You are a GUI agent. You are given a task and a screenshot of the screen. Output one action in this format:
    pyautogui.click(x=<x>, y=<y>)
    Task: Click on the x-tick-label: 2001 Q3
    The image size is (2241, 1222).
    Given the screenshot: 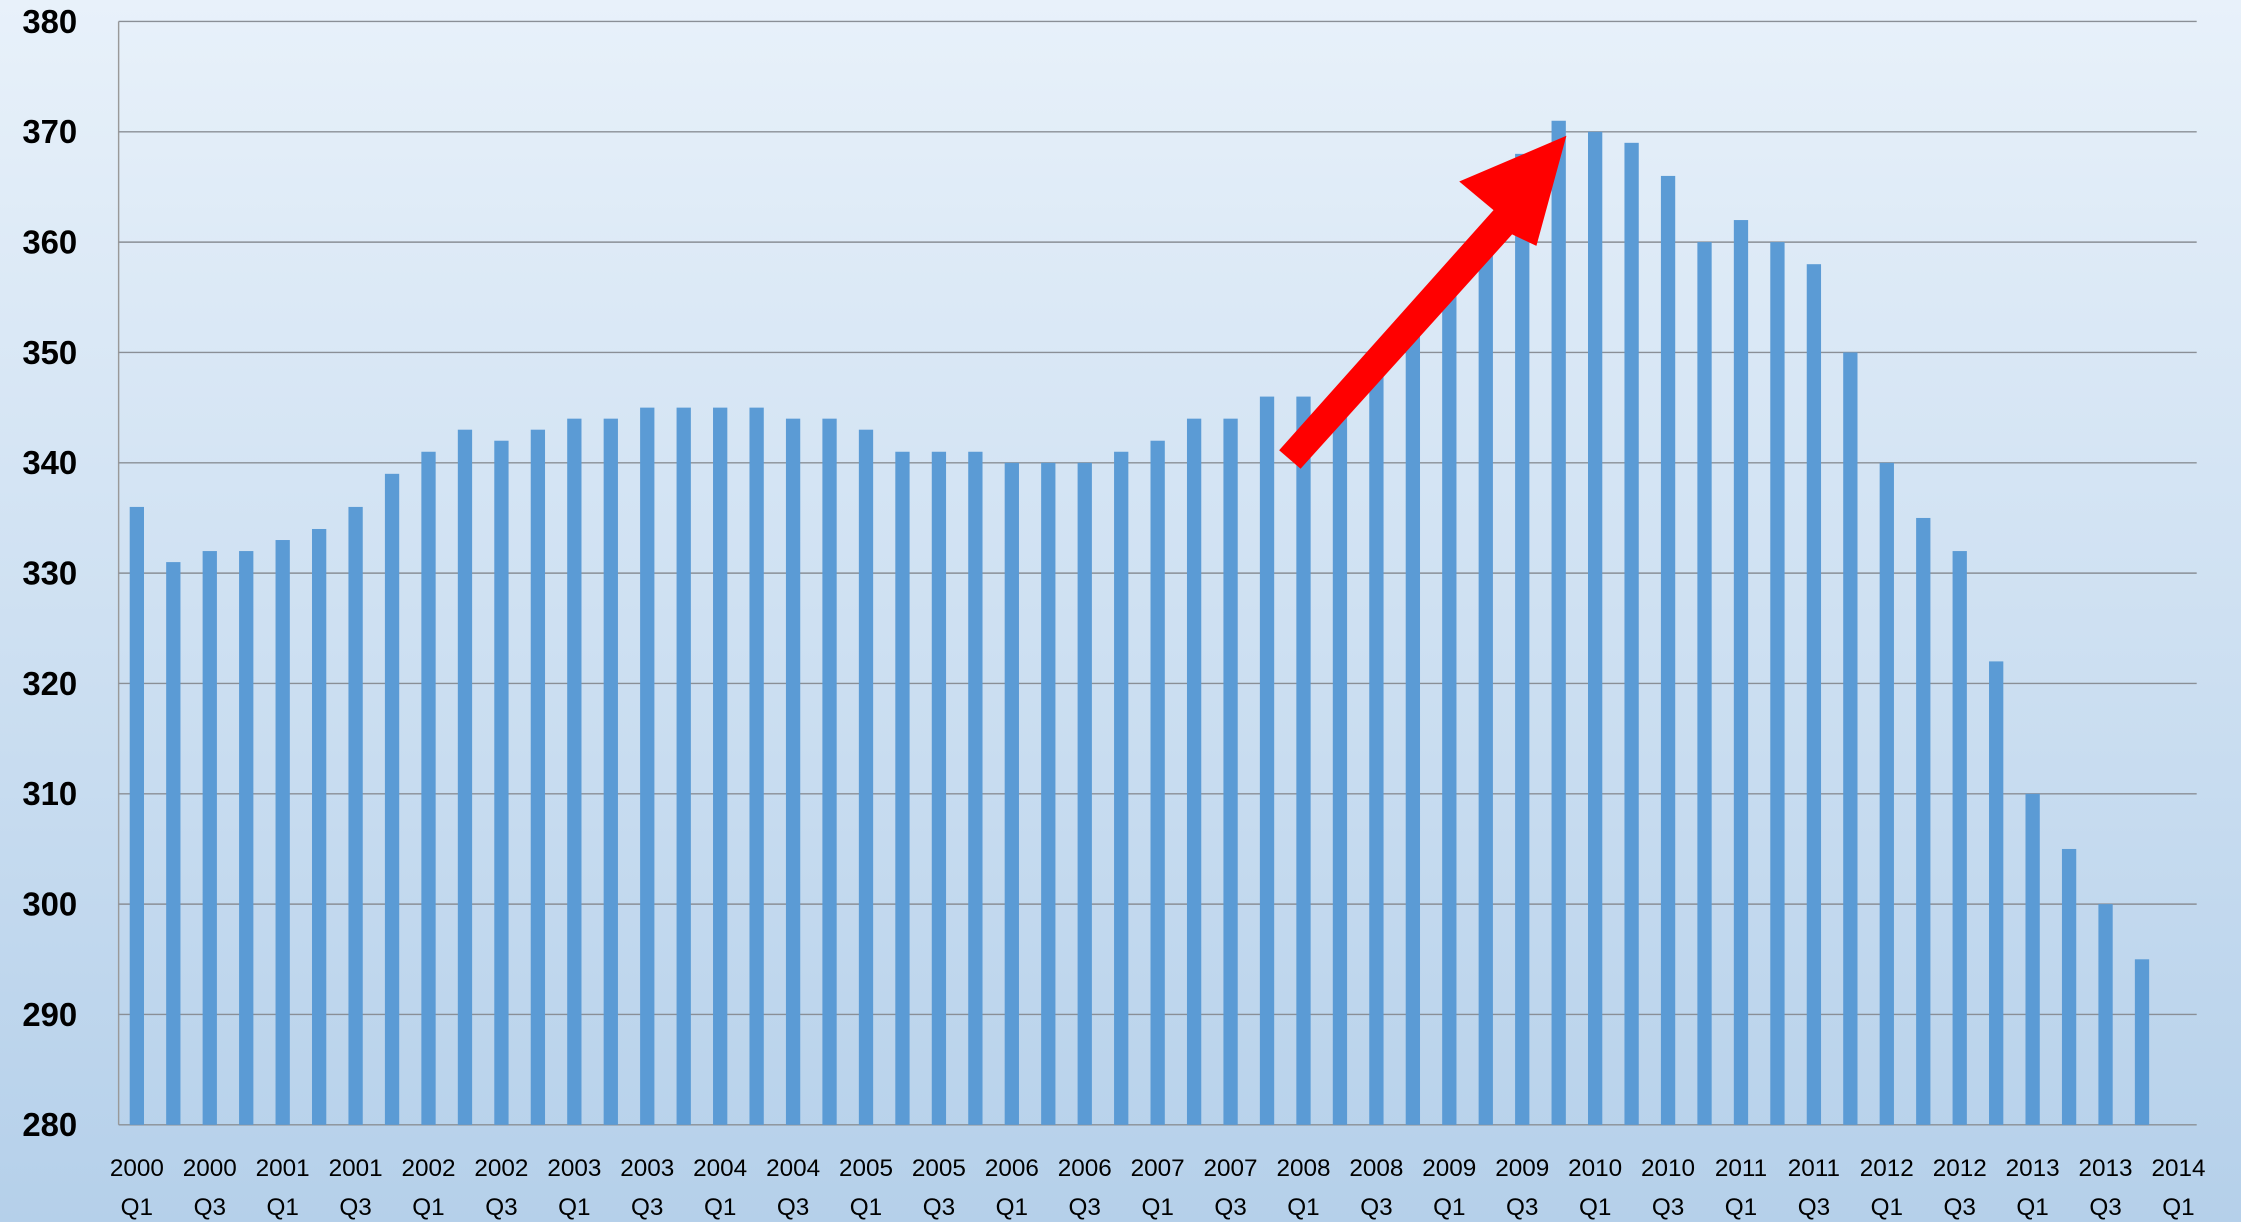 What is the action you would take?
    pyautogui.click(x=356, y=1188)
    